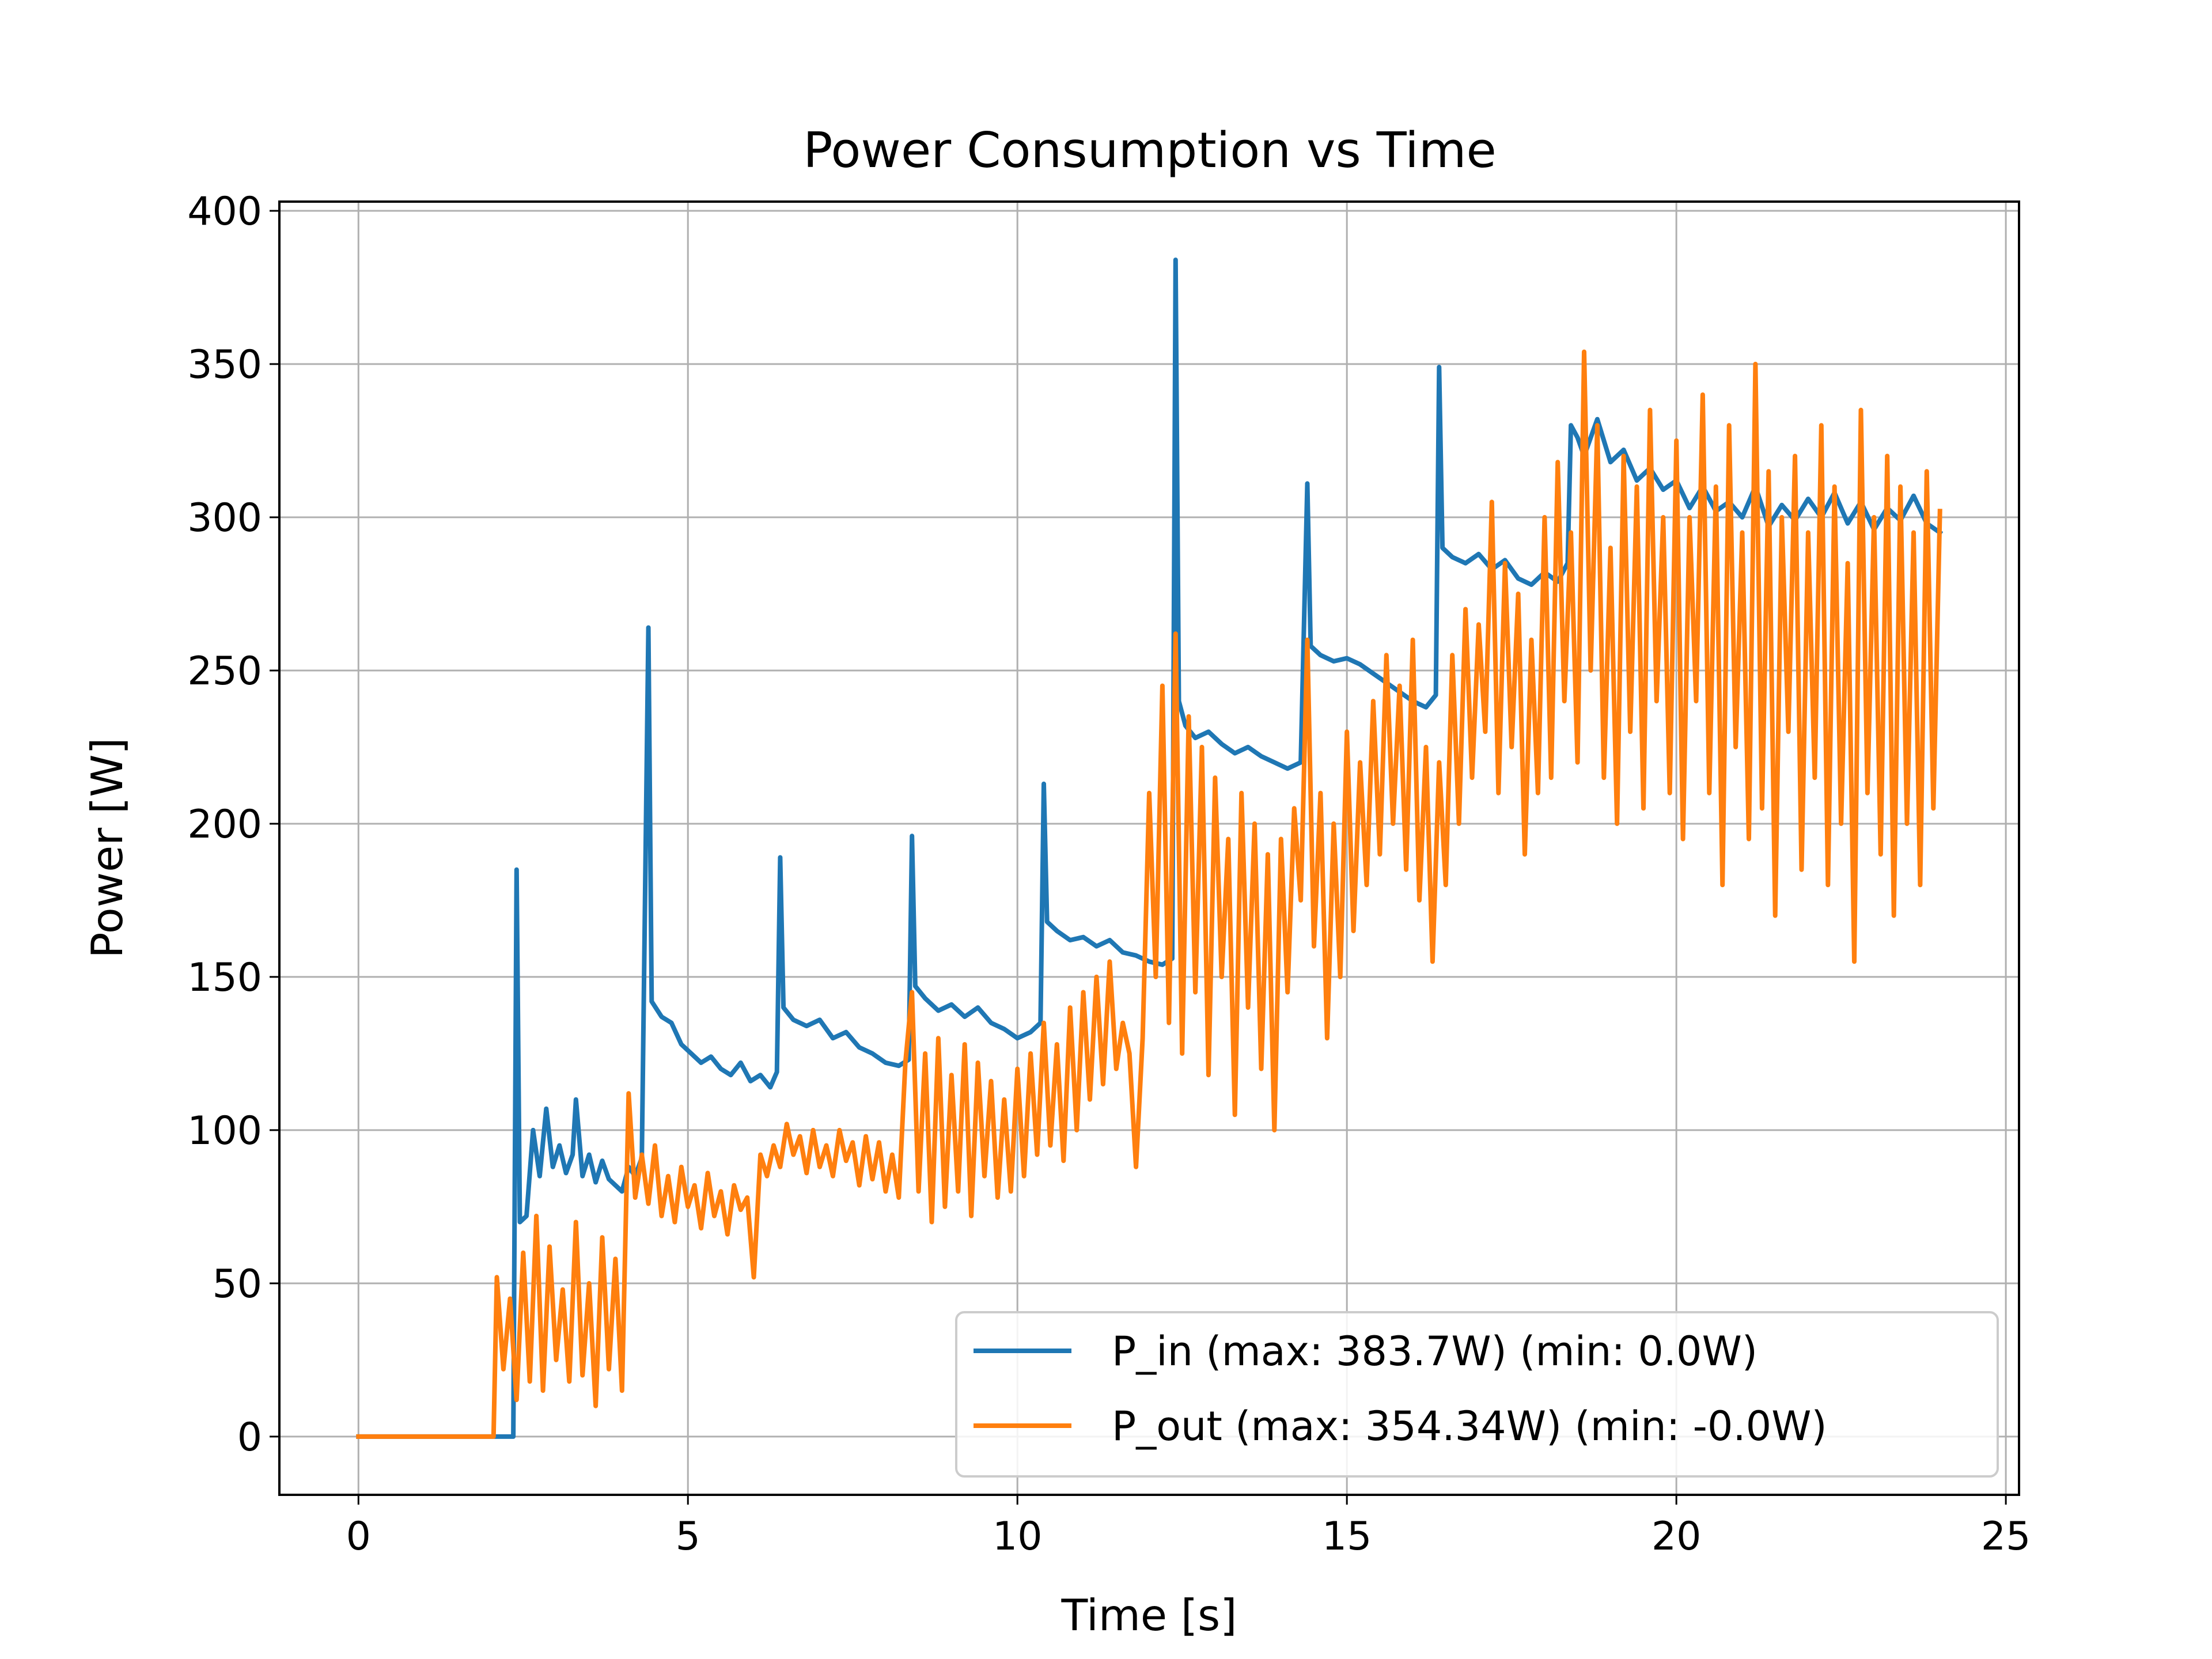 The width and height of the screenshot is (2212, 1659). Describe the element at coordinates (1469, 1426) in the screenshot. I see `legend-label-p-out: P_out (max: 354.34W) (min: -0.0W)` at that location.